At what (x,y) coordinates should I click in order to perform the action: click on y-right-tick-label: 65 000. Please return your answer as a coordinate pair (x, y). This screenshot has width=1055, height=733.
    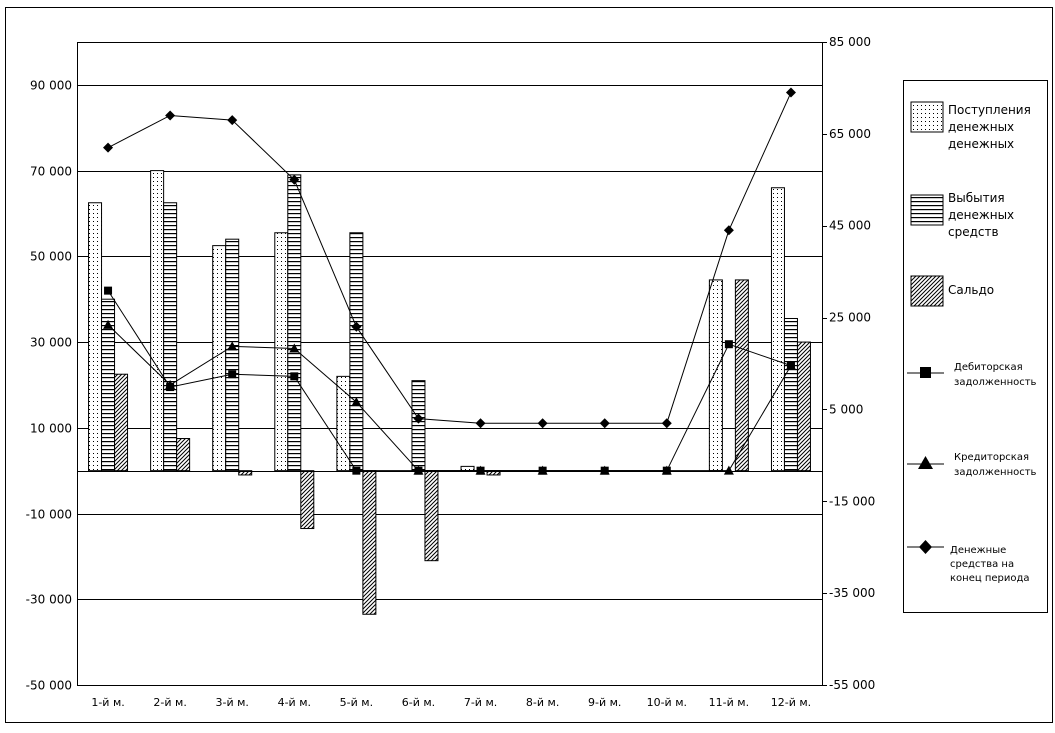
    Looking at the image, I should click on (850, 134).